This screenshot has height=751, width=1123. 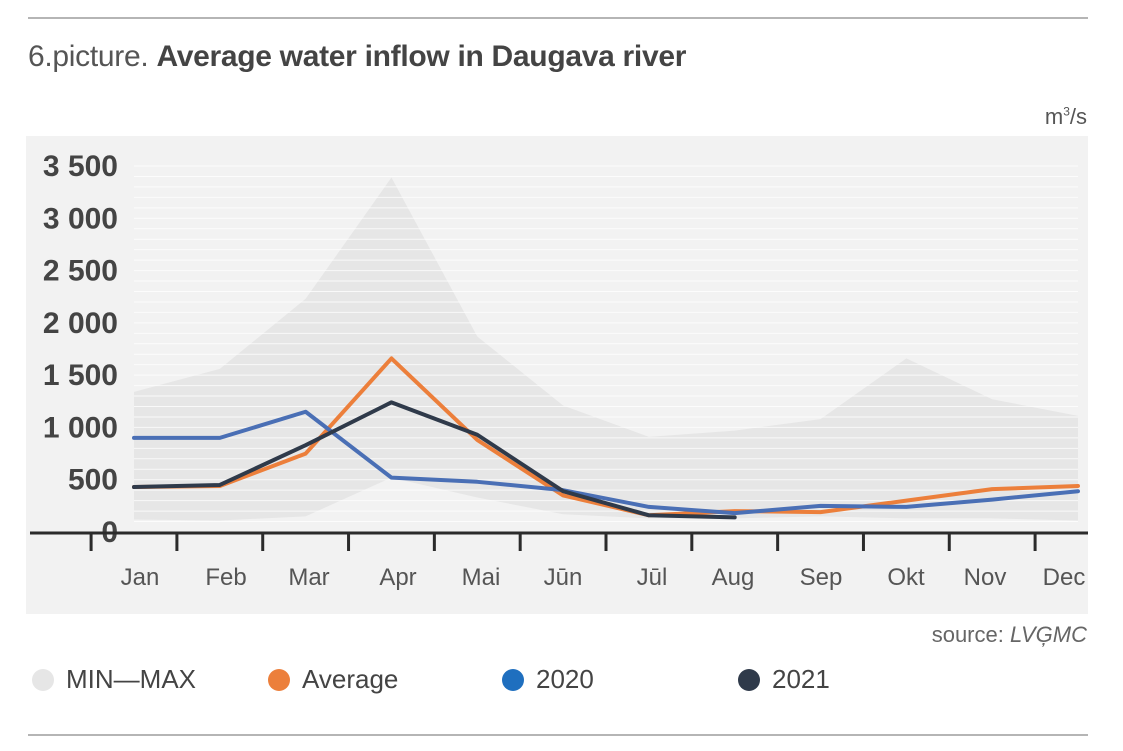 I want to click on y-tick-label: 3 500, so click(x=80, y=166).